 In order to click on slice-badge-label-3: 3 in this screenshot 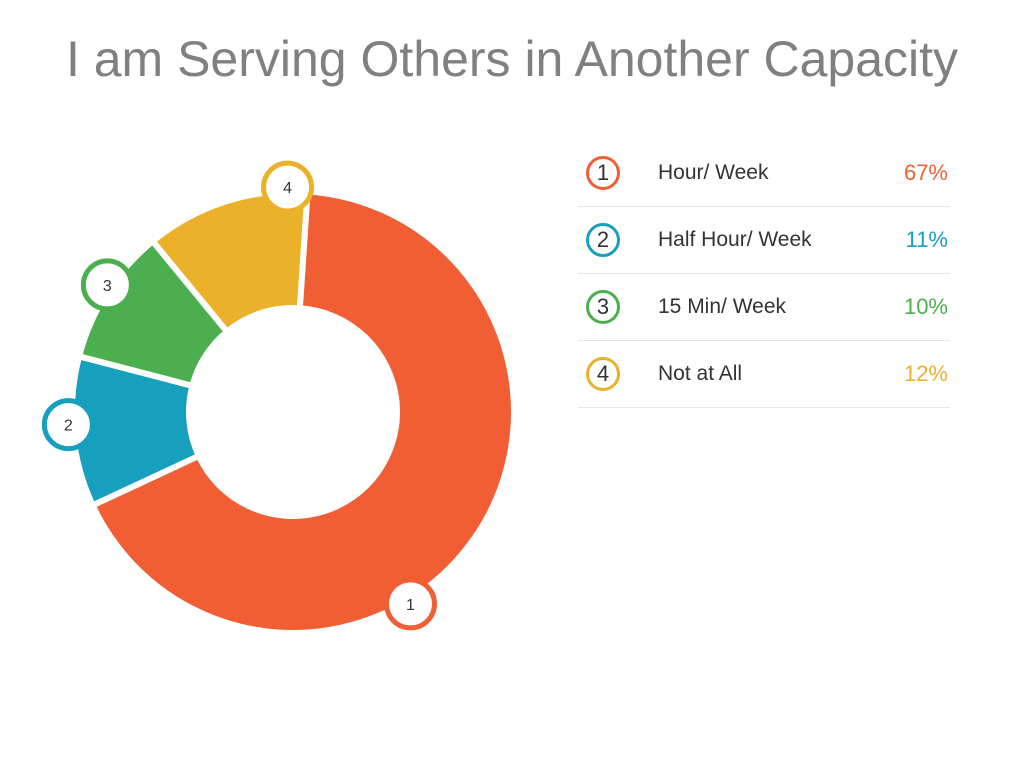, I will do `click(107, 286)`.